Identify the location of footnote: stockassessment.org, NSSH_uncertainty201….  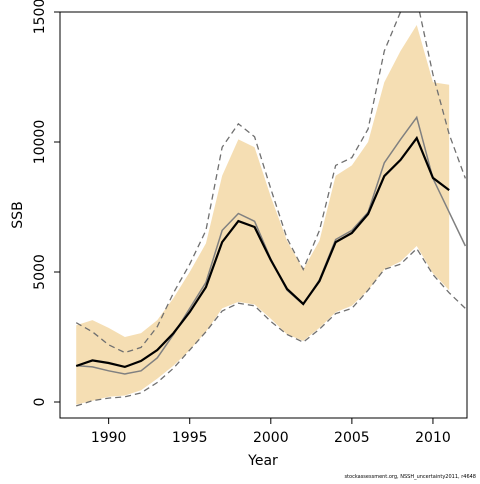
(410, 477).